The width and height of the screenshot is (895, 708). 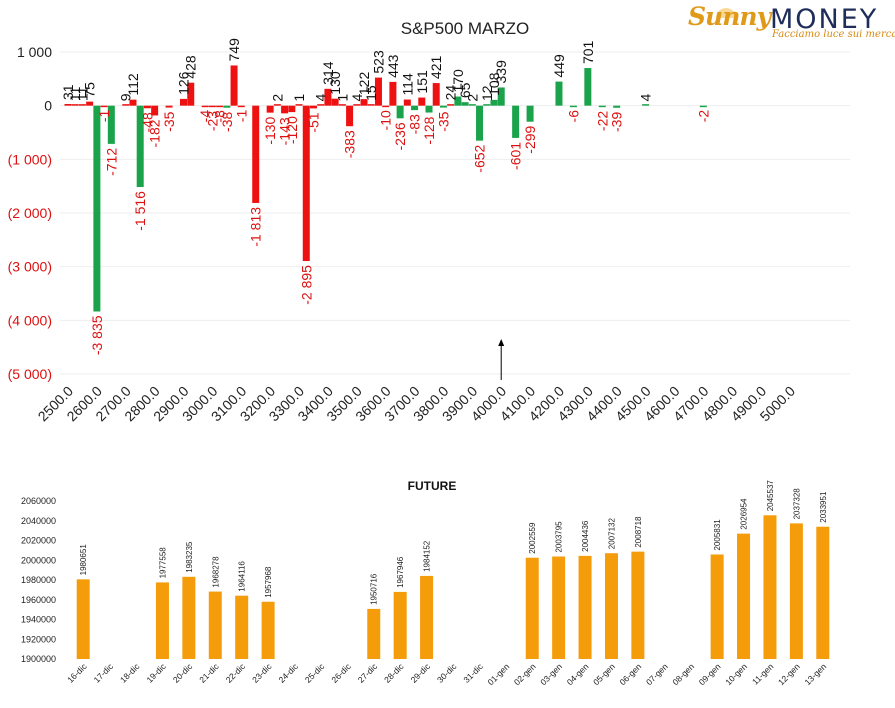 I want to click on future-data-label: 2002559, so click(x=532, y=538).